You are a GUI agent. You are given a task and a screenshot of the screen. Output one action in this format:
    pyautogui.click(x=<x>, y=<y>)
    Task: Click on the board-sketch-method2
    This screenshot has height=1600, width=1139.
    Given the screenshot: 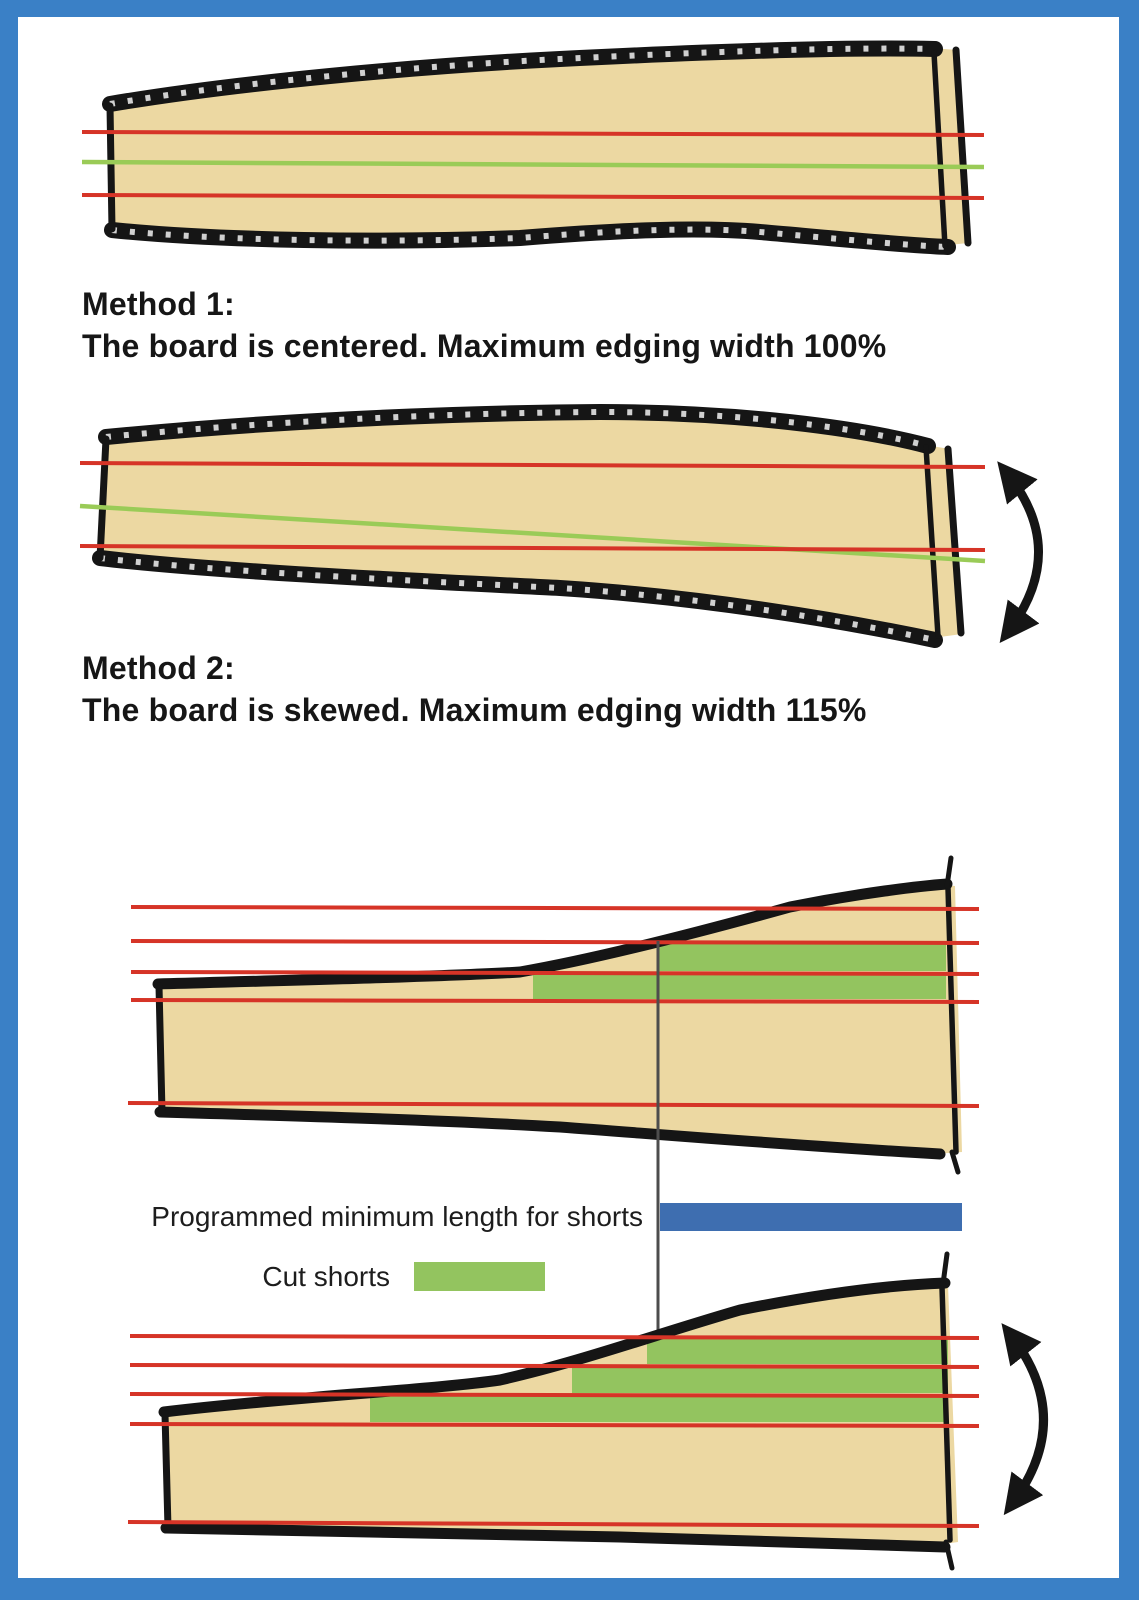 What is the action you would take?
    pyautogui.click(x=561, y=526)
    